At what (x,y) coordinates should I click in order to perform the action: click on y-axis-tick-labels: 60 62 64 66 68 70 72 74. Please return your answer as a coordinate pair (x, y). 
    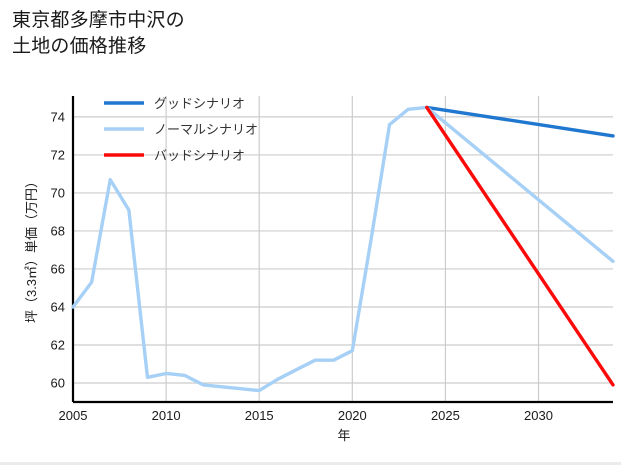
    Looking at the image, I should click on (58, 249).